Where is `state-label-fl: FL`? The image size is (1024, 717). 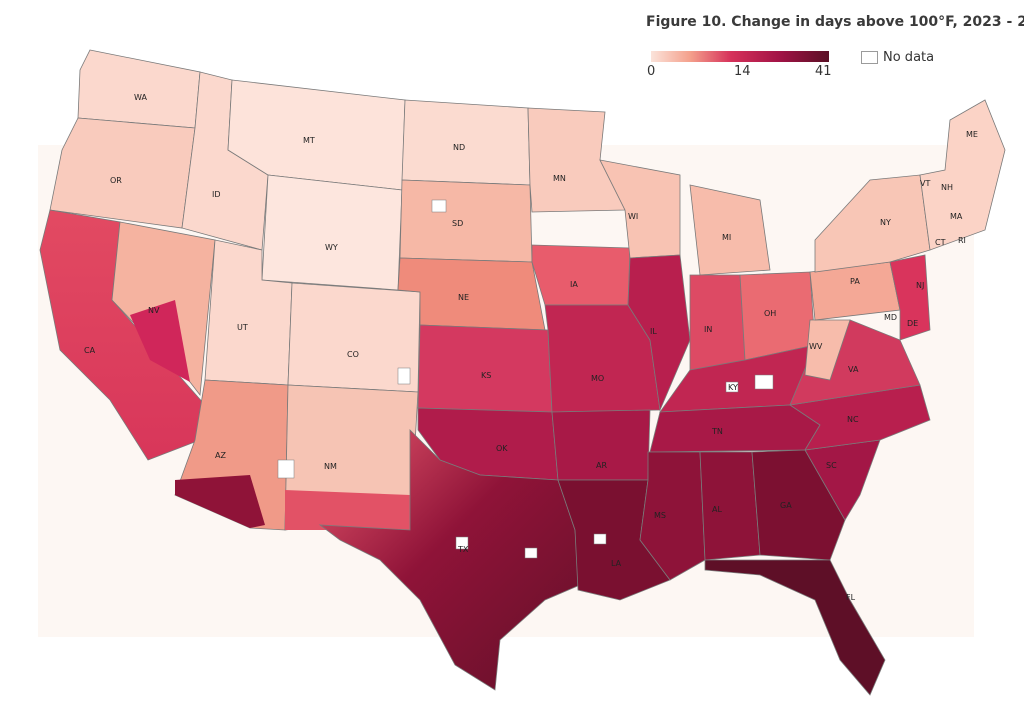
state-label-fl: FL is located at coordinates (851, 597).